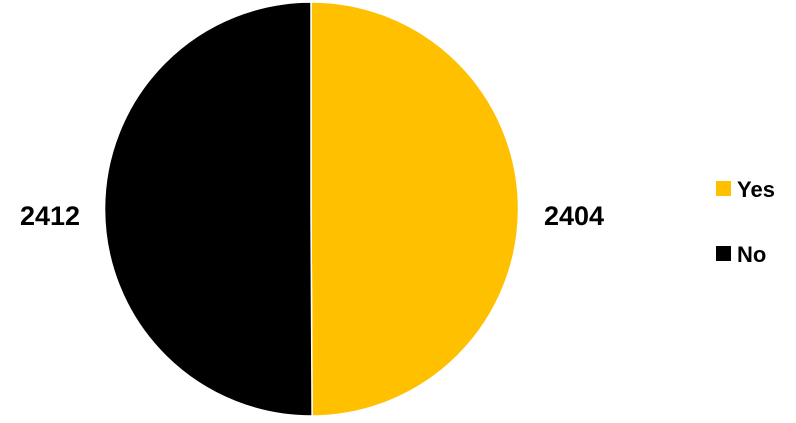 Image resolution: width=796 pixels, height=423 pixels. What do you see at coordinates (312, 216) in the screenshot?
I see `pie-data-labels: 2404 2412` at bounding box center [312, 216].